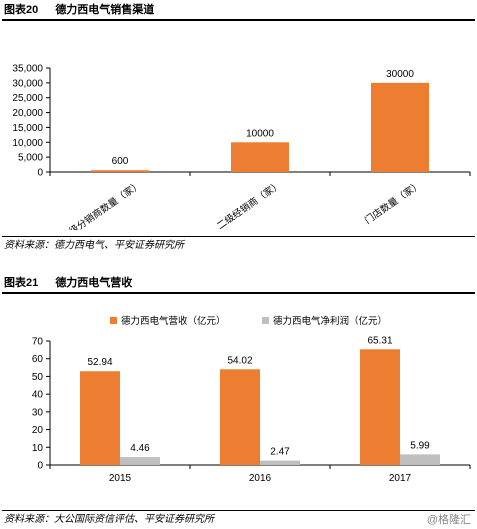  What do you see at coordinates (21, 283) in the screenshot?
I see `figure-21-label: 图表21` at bounding box center [21, 283].